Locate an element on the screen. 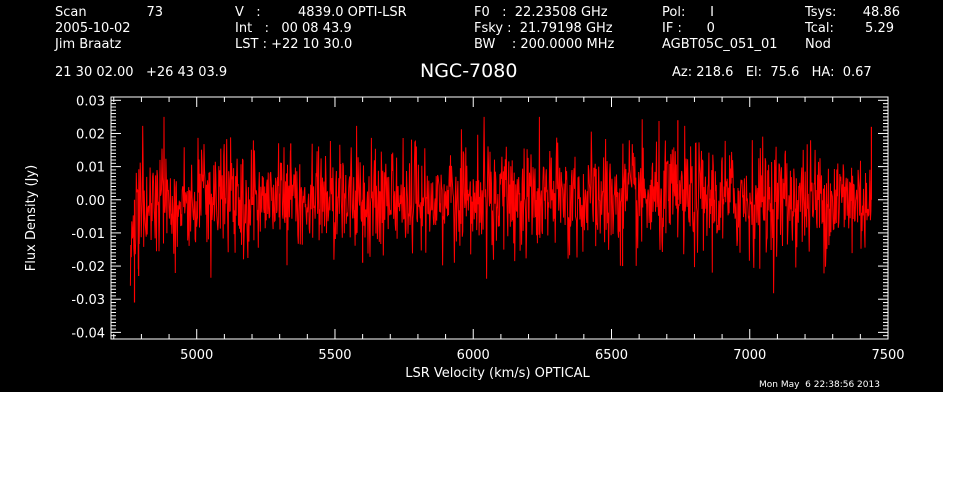 This screenshot has width=962, height=490. observation-date: 2005-10-02 is located at coordinates (93, 28).